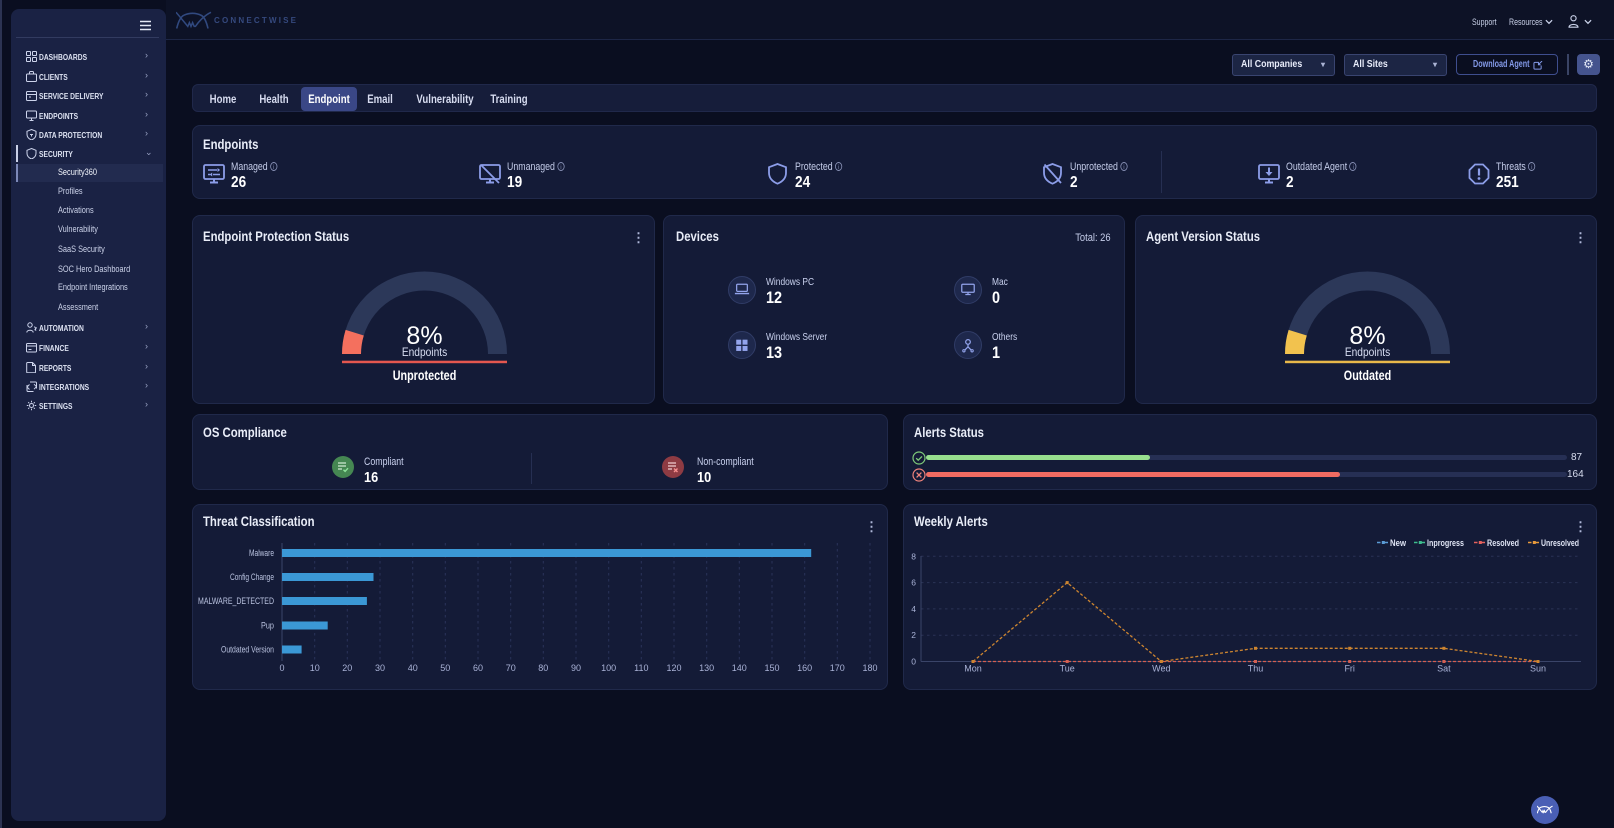  What do you see at coordinates (913, 556) in the screenshot?
I see `svg-text: 8` at bounding box center [913, 556].